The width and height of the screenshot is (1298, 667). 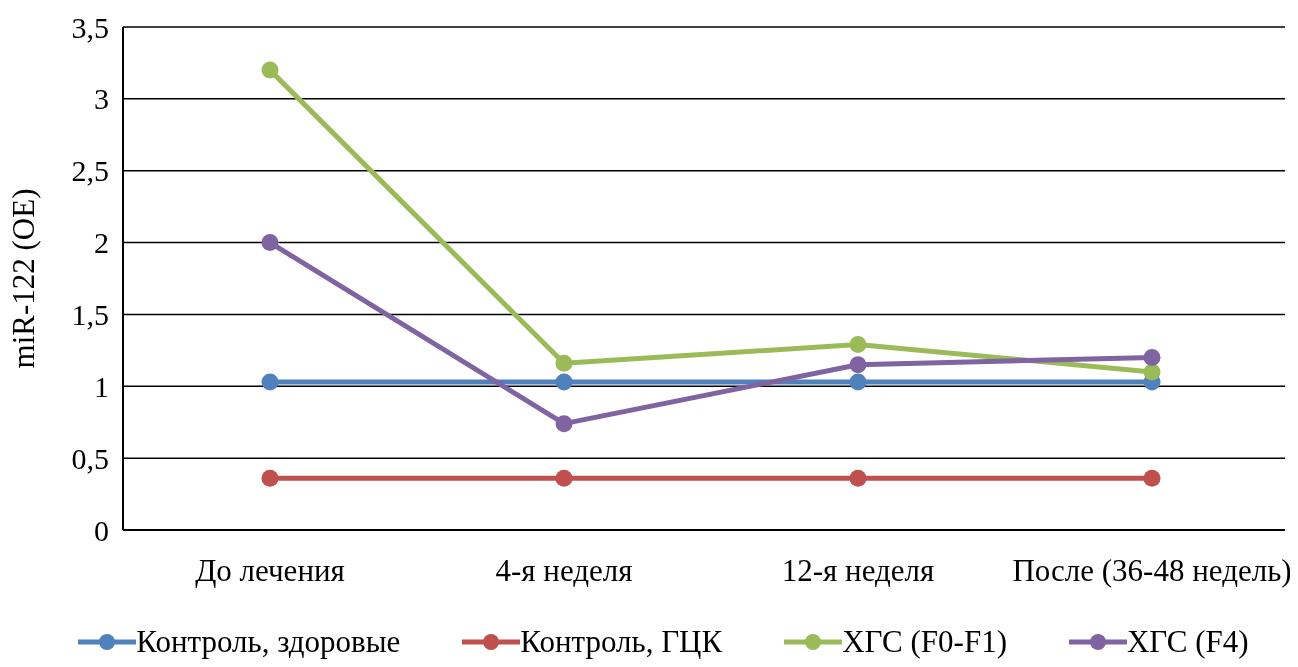 I want to click on y-axis-title: miR-122 (OE), so click(x=23, y=278).